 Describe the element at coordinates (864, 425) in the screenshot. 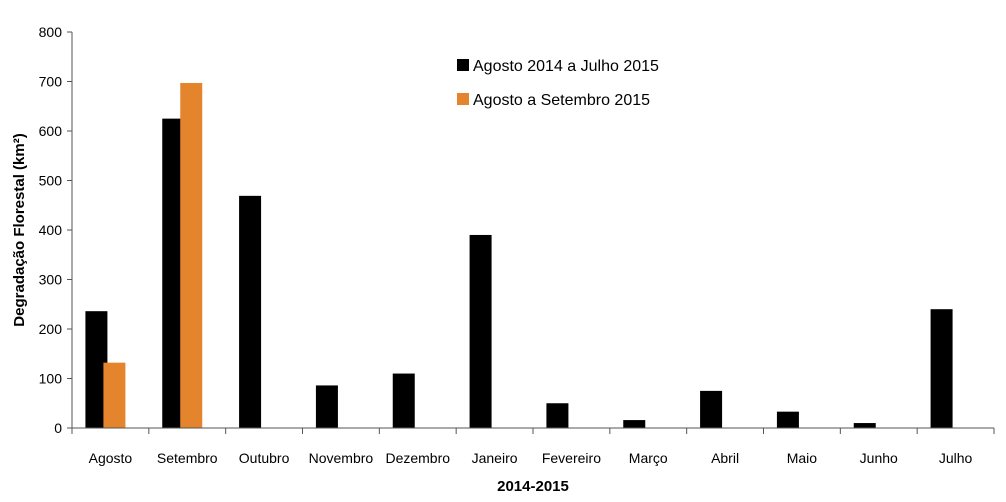

I see `bar-series1-junho` at that location.